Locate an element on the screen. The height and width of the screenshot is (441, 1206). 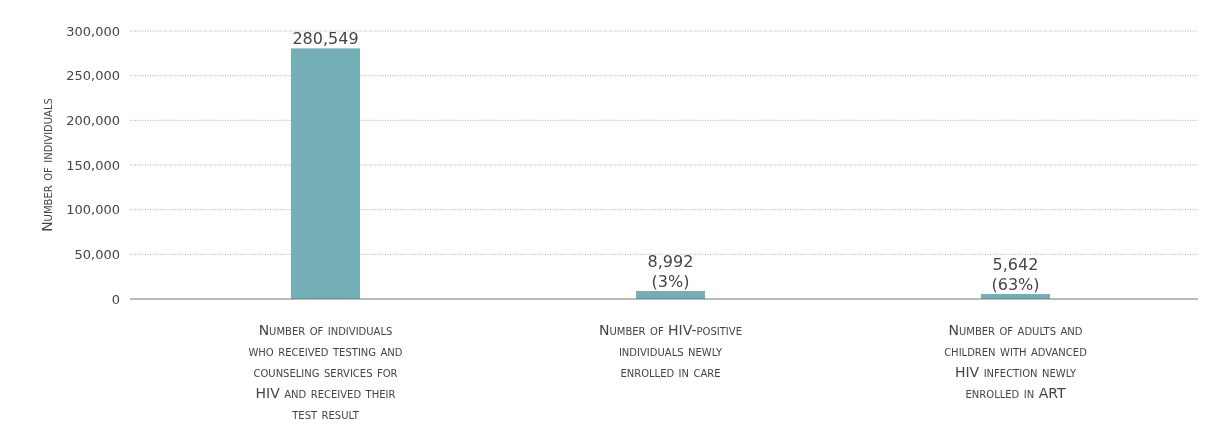
y-tick-label: 50,000 is located at coordinates (97, 254).